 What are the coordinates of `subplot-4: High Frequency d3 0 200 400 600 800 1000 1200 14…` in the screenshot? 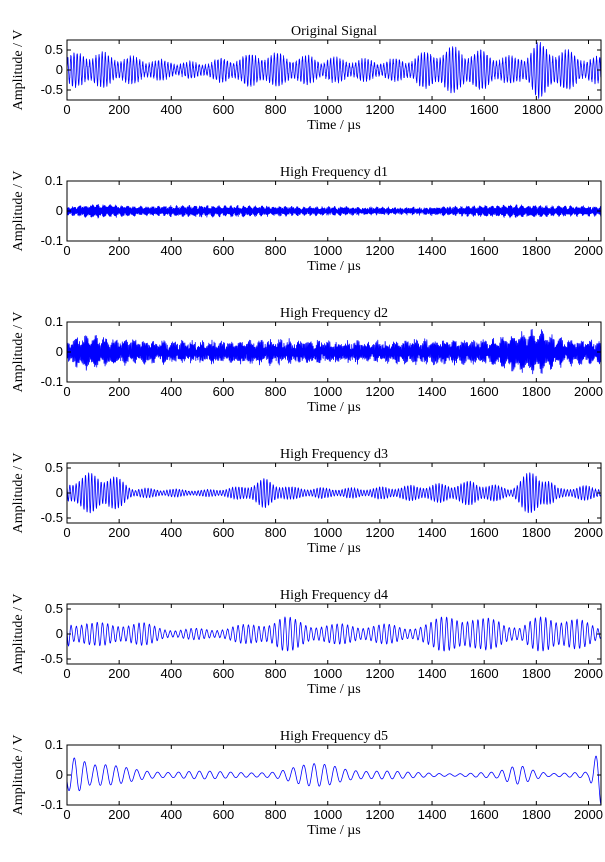 It's located at (307, 501).